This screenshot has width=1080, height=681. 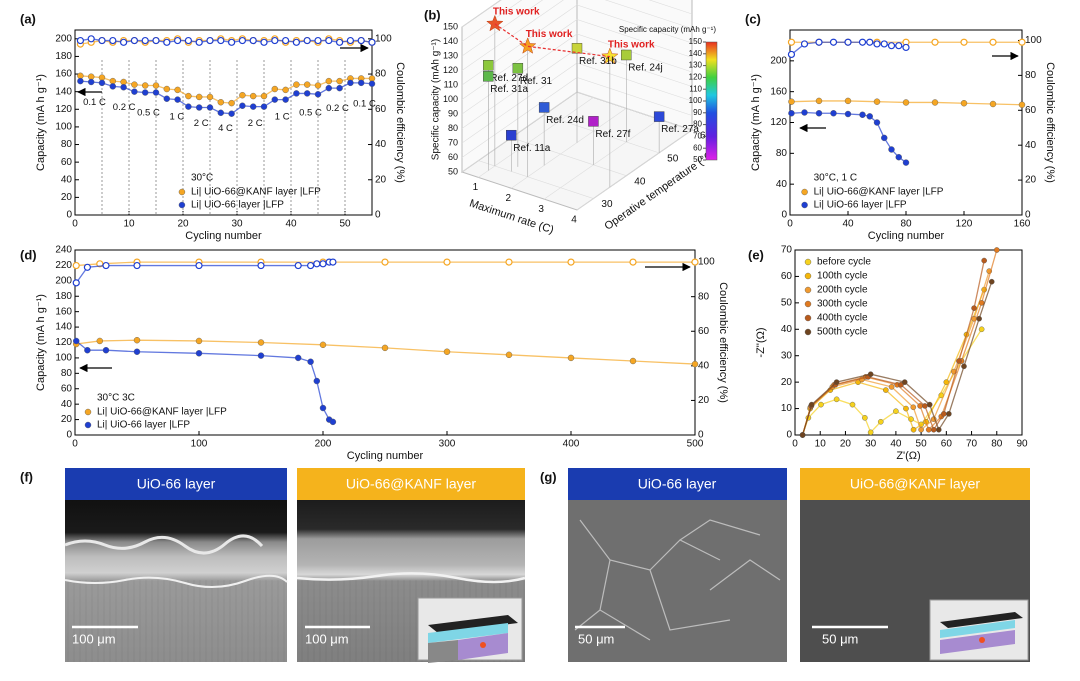 I want to click on y-tick-label: 60, so click(x=67, y=162).